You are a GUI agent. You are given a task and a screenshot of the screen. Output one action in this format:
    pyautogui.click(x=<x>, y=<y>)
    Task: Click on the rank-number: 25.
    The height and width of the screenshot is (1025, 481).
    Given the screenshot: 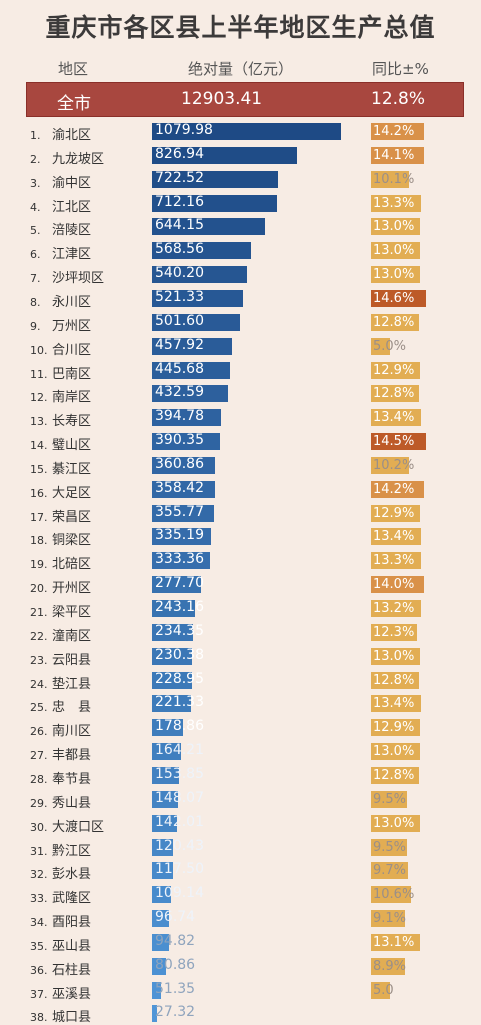 What is the action you would take?
    pyautogui.click(x=39, y=708)
    